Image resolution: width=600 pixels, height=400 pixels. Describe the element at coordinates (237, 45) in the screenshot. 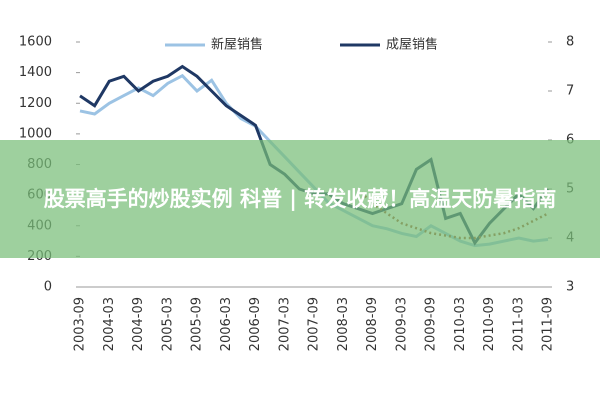

I see `legend-label: 新屋销售` at that location.